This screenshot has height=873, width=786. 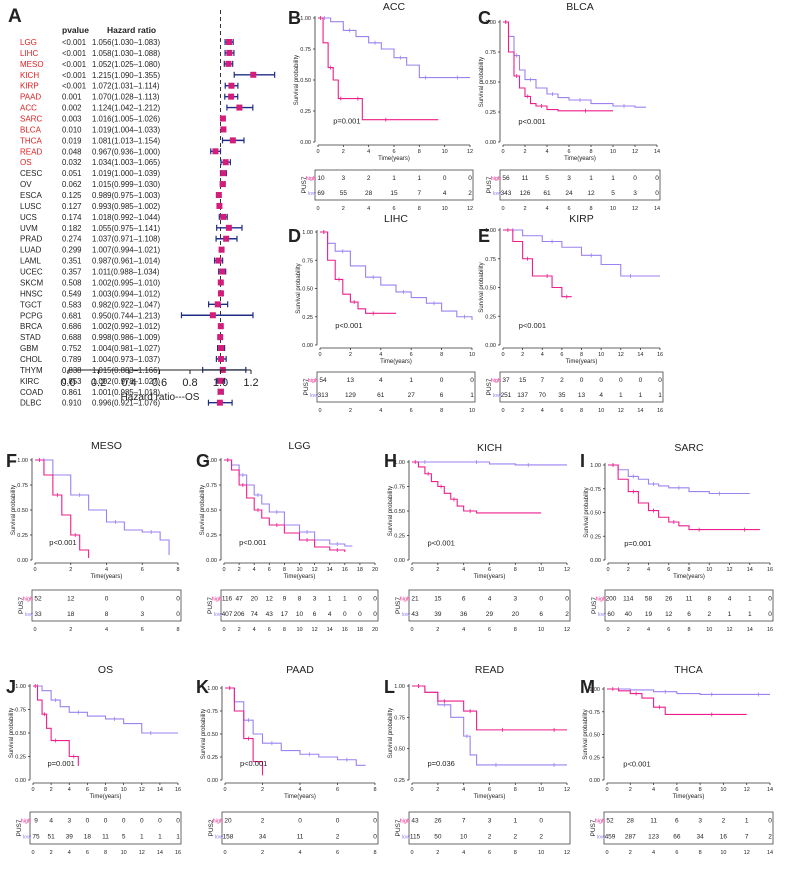 I want to click on risk-tick-label: 10, so click(x=124, y=853).